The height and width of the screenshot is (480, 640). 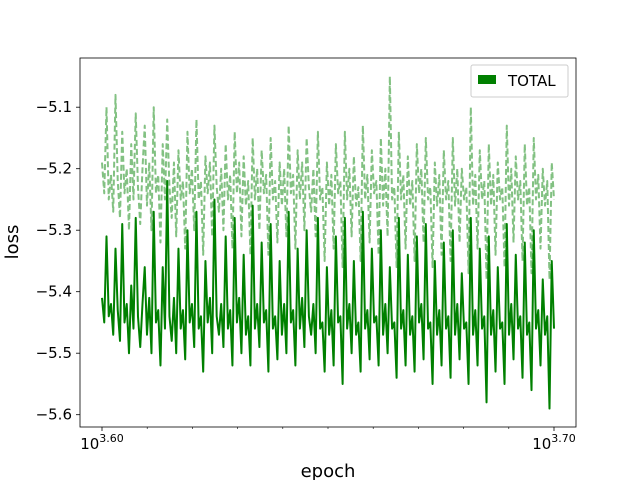 I want to click on y-tick-label: −5.4, so click(x=54, y=292).